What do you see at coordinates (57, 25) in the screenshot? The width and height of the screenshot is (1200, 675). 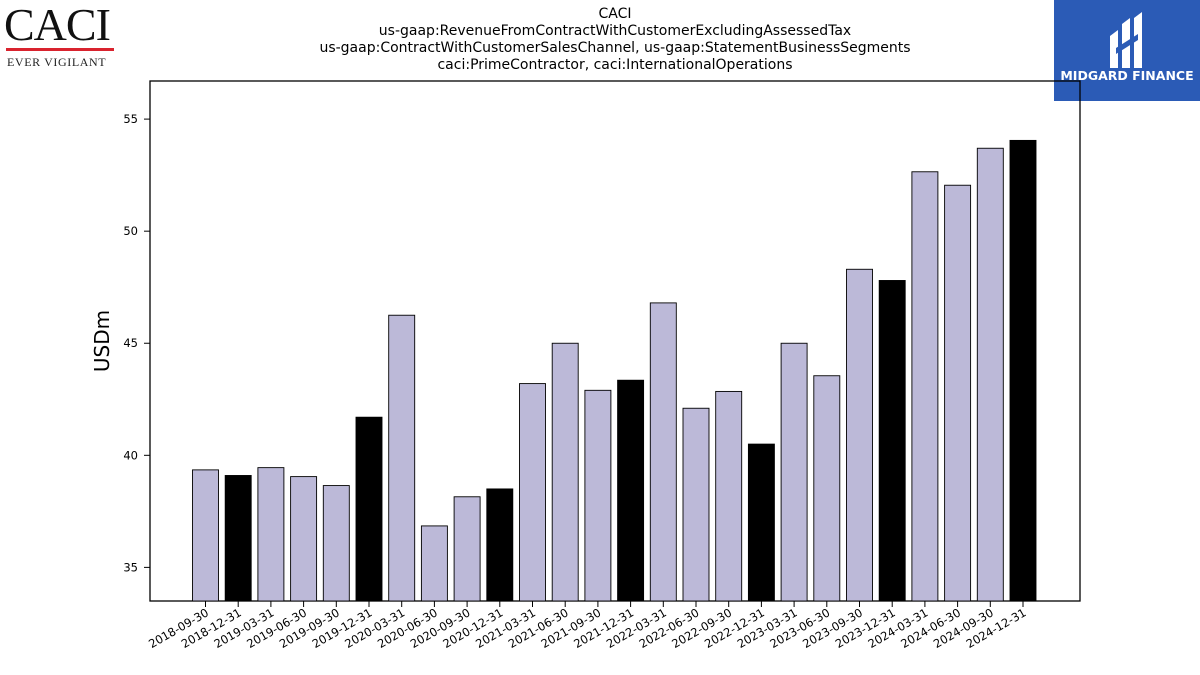 I see `caci-logo-wordmark: CACI` at bounding box center [57, 25].